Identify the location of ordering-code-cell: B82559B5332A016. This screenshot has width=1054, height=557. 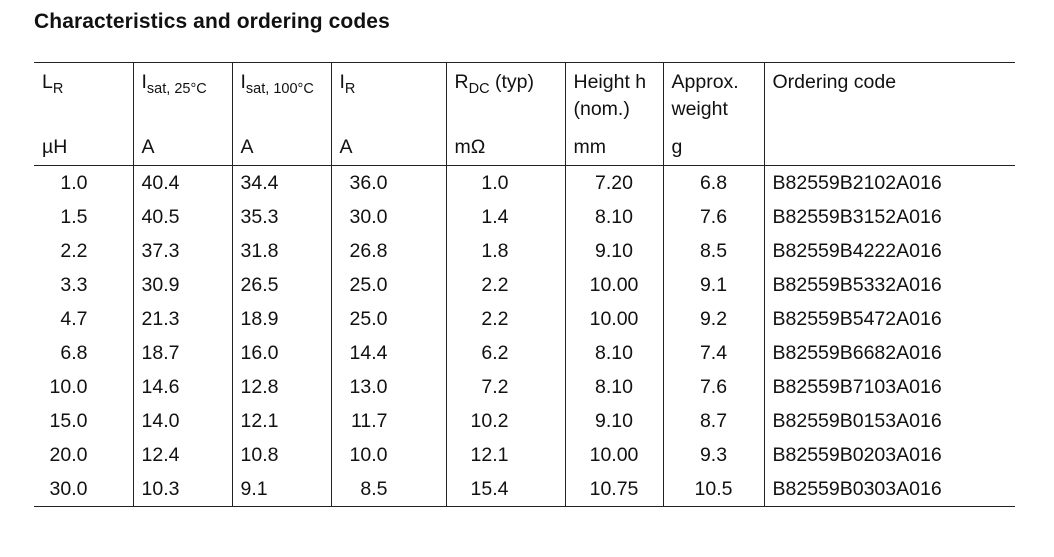
(889, 285).